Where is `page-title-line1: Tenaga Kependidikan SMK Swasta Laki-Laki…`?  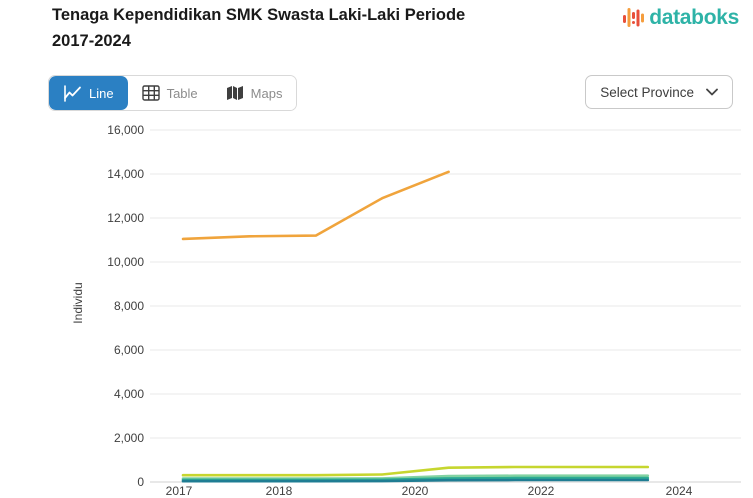 page-title-line1: Tenaga Kependidikan SMK Swasta Laki-Laki… is located at coordinates (259, 15).